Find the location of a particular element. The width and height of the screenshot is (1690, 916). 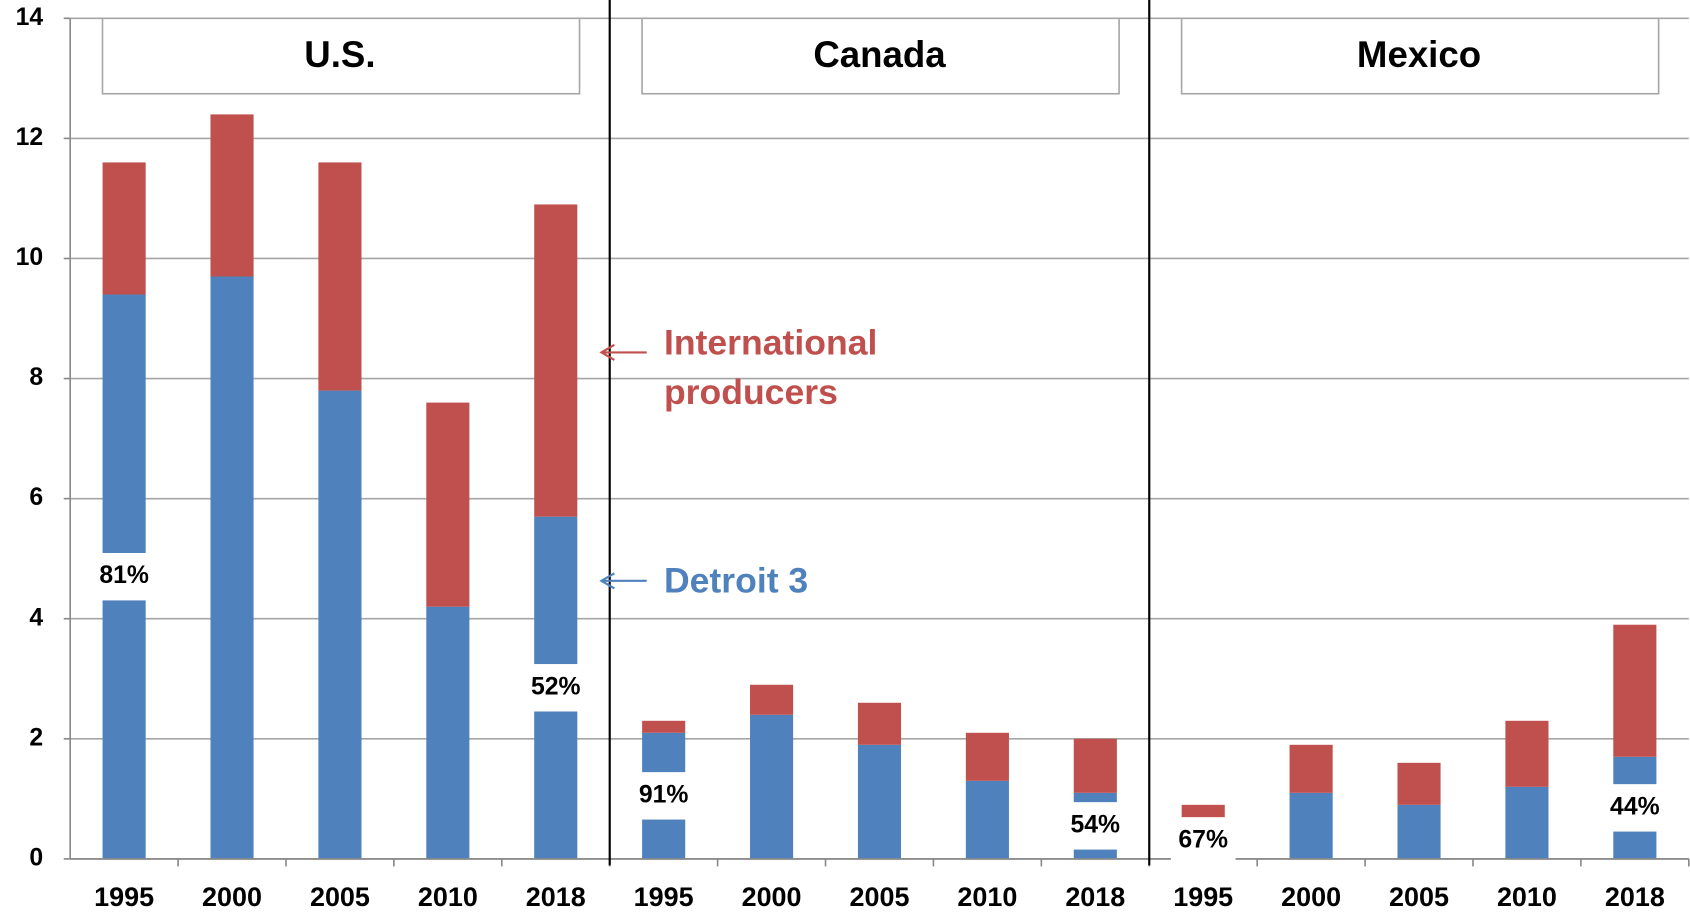

share-label: 67% is located at coordinates (1203, 839).